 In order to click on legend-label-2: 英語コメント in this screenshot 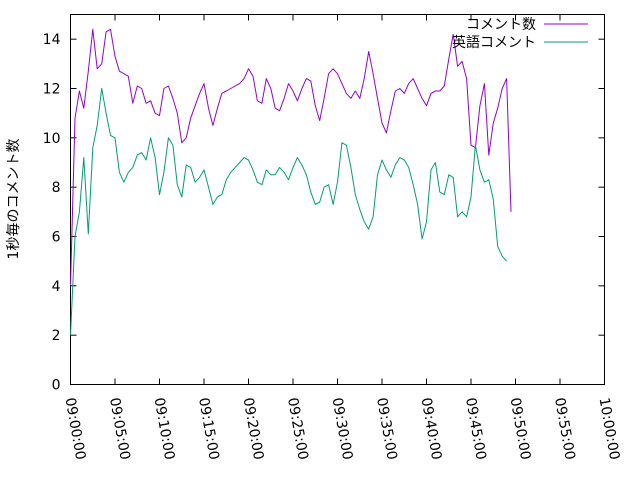, I will do `click(494, 42)`.